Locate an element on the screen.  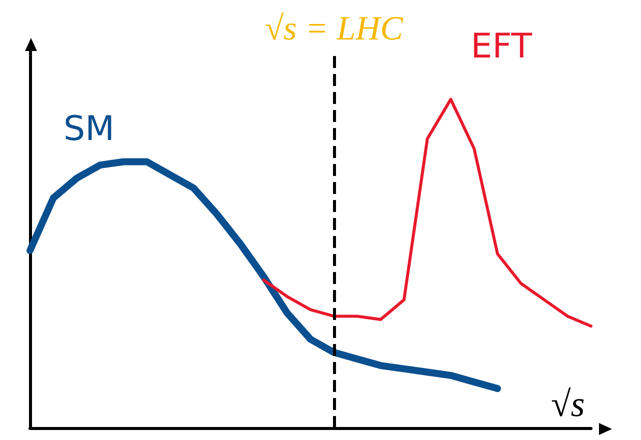
series-label: EFT is located at coordinates (501, 46).